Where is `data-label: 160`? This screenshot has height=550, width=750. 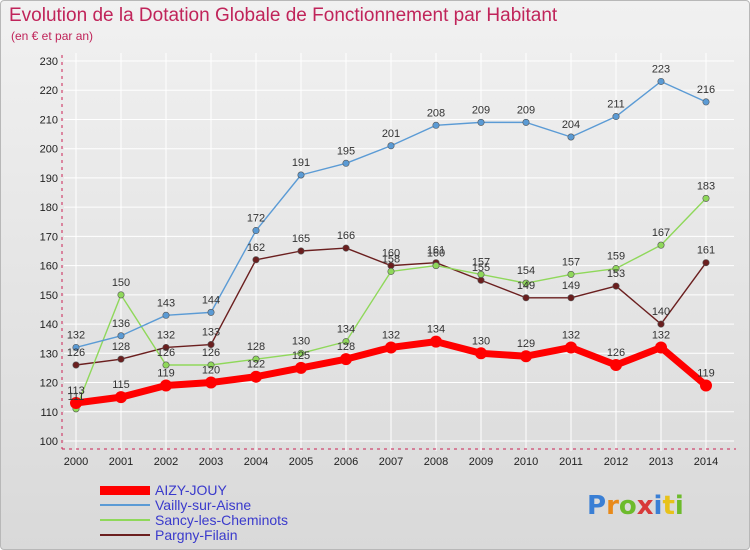 data-label: 160 is located at coordinates (436, 254).